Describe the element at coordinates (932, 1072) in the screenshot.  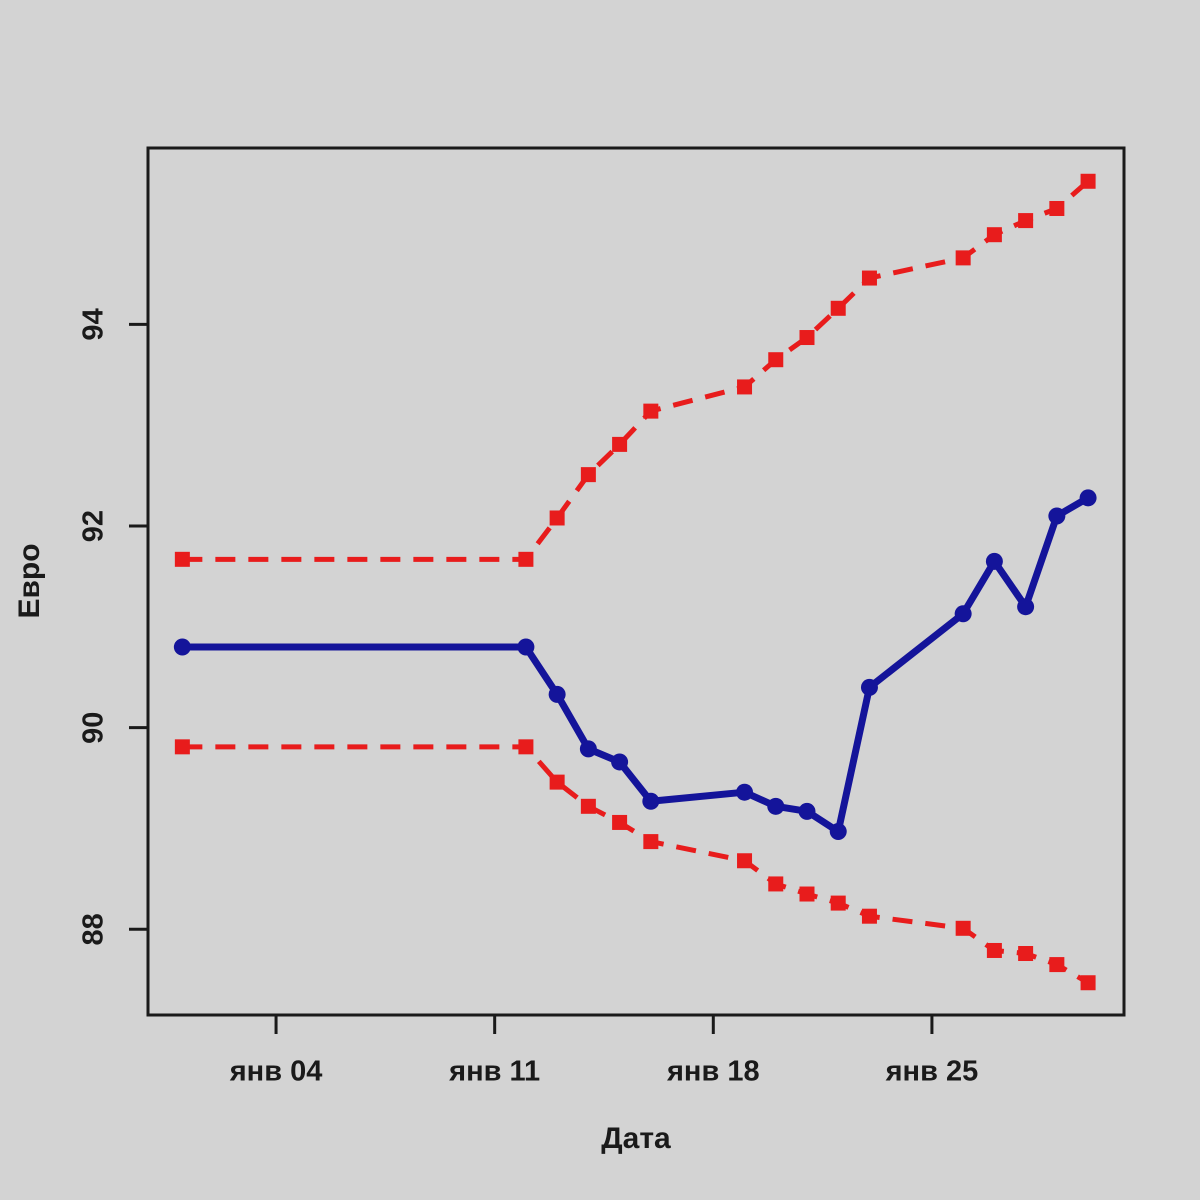
I see `x-tick-label: янв 25` at that location.